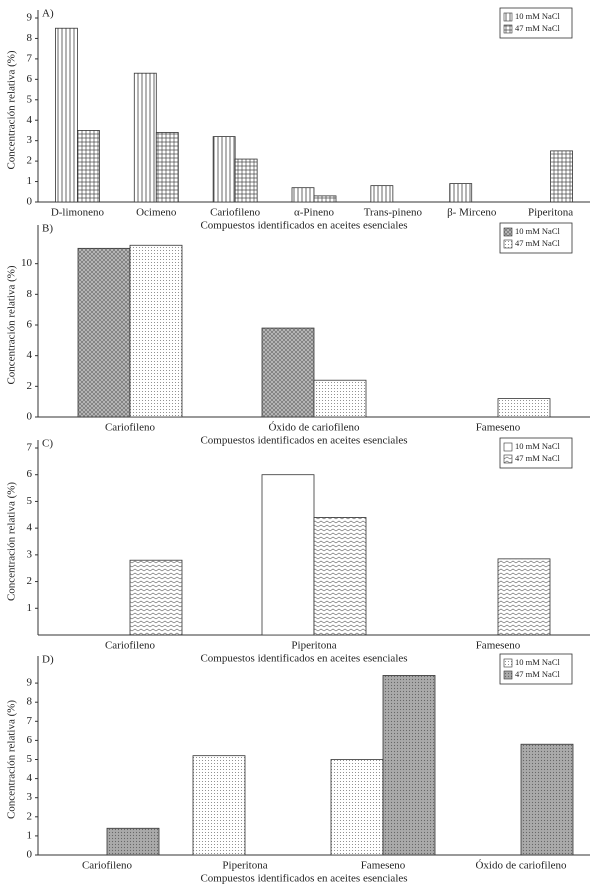 The height and width of the screenshot is (889, 603). I want to click on x-tick-label: D-limoneno, so click(78, 213).